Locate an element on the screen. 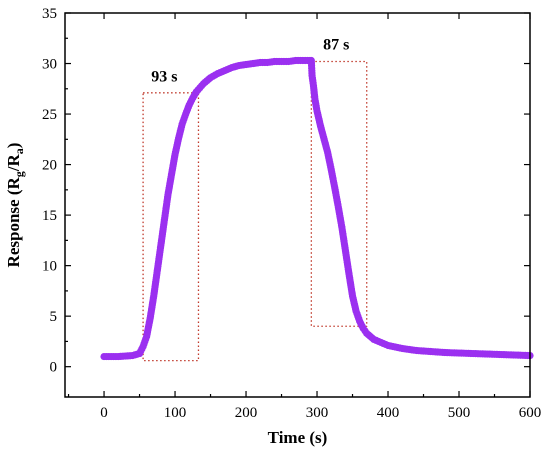 This screenshot has width=550, height=454. response-time-label: 93 s is located at coordinates (164, 77).